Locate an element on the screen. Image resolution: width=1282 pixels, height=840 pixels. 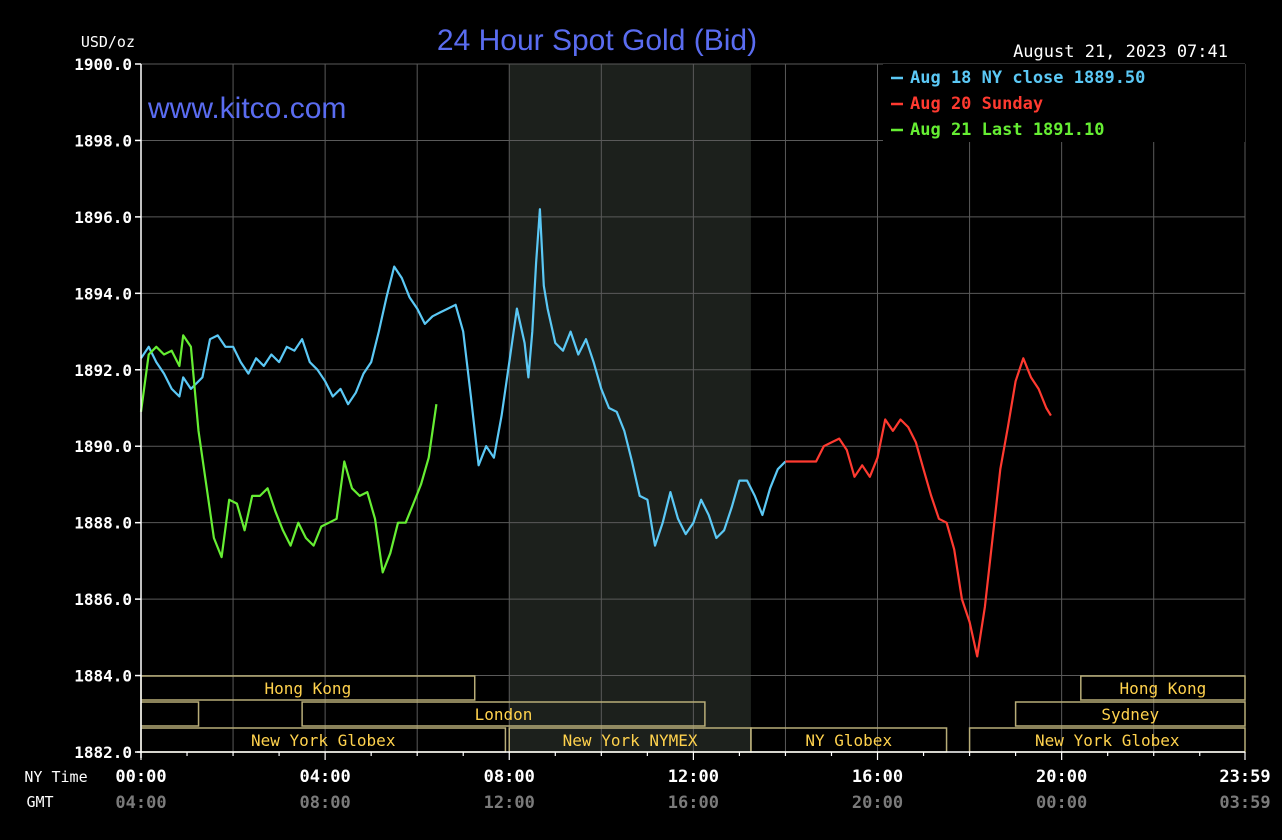
x-tick-label-ny: 20:00 is located at coordinates (1061, 777).